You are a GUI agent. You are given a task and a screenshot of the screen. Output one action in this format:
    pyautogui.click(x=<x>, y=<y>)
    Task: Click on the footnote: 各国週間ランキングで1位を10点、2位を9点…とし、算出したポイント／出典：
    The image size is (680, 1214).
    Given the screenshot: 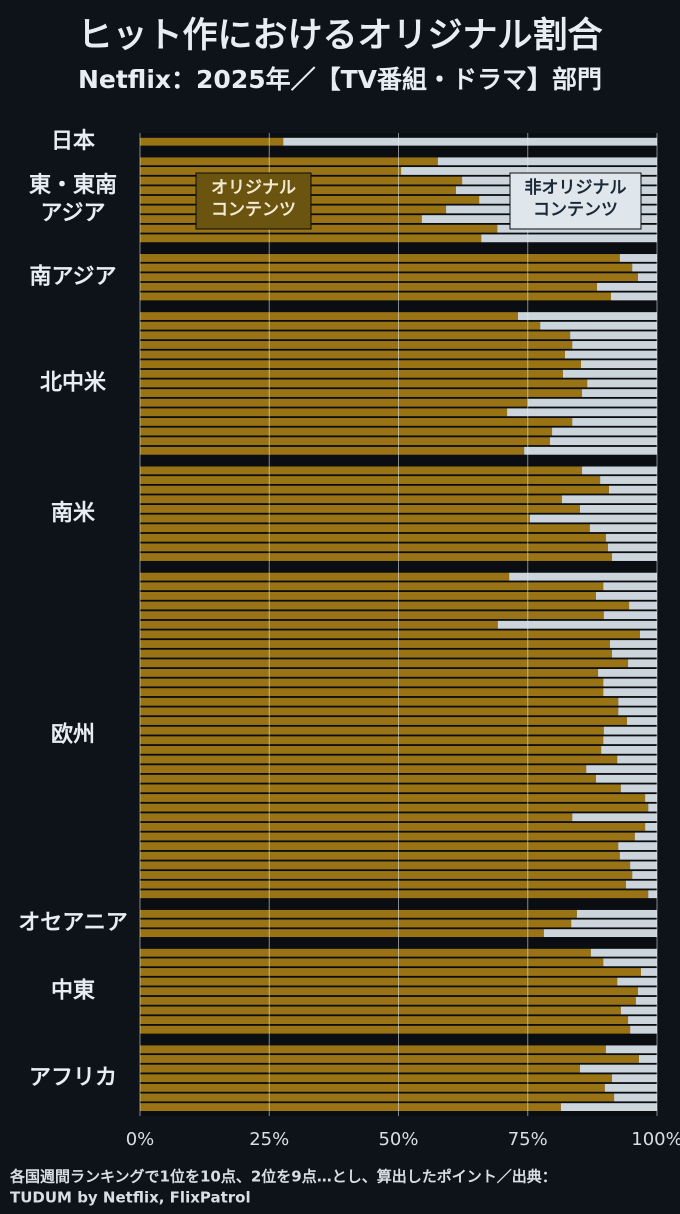 What is the action you would take?
    pyautogui.click(x=283, y=1177)
    